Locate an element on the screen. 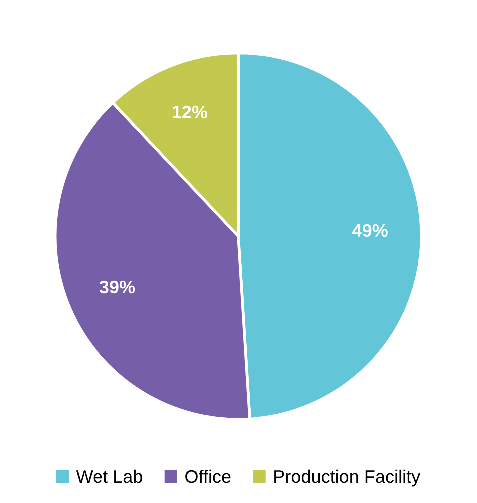  data-label: 12% is located at coordinates (190, 112).